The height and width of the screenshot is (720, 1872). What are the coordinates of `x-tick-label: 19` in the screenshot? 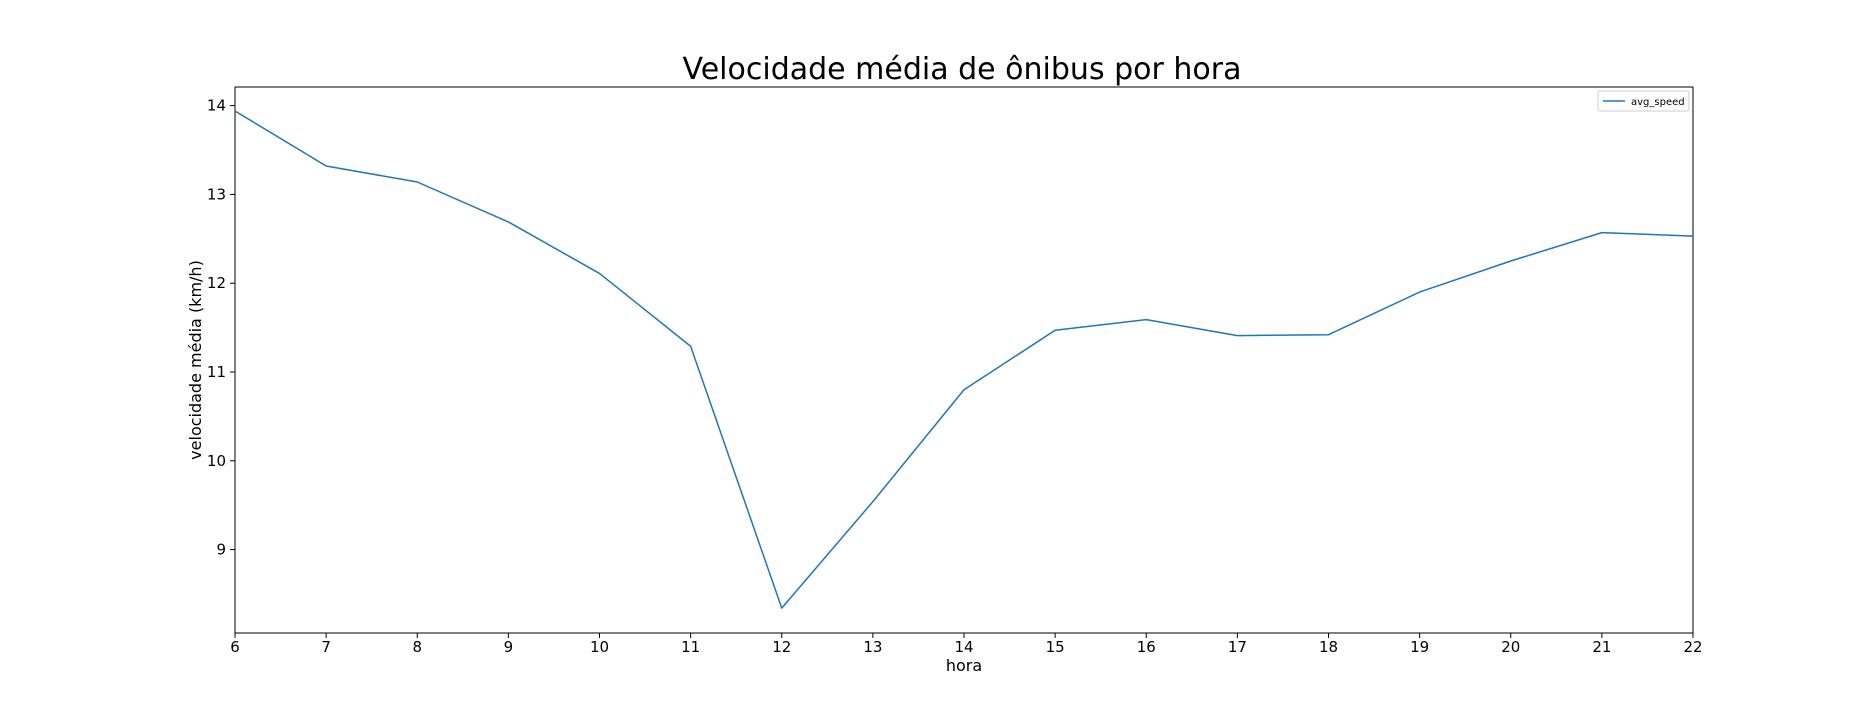 It's located at (1419, 647).